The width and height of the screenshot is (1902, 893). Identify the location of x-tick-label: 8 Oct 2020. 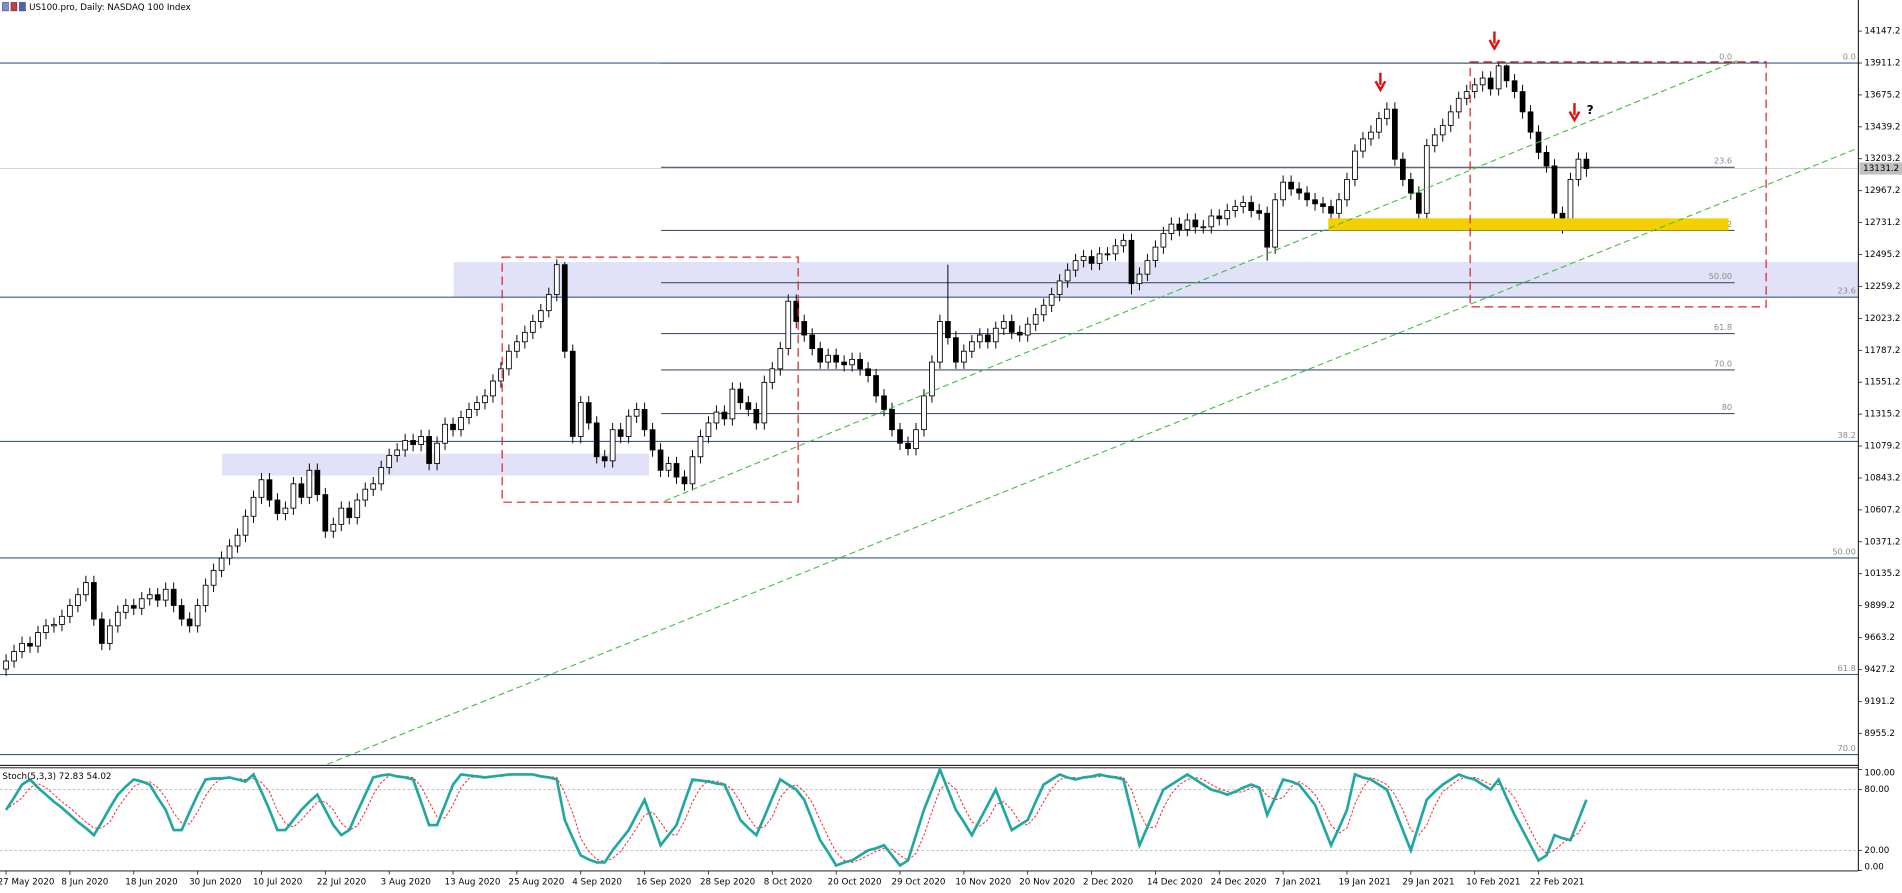
(788, 882).